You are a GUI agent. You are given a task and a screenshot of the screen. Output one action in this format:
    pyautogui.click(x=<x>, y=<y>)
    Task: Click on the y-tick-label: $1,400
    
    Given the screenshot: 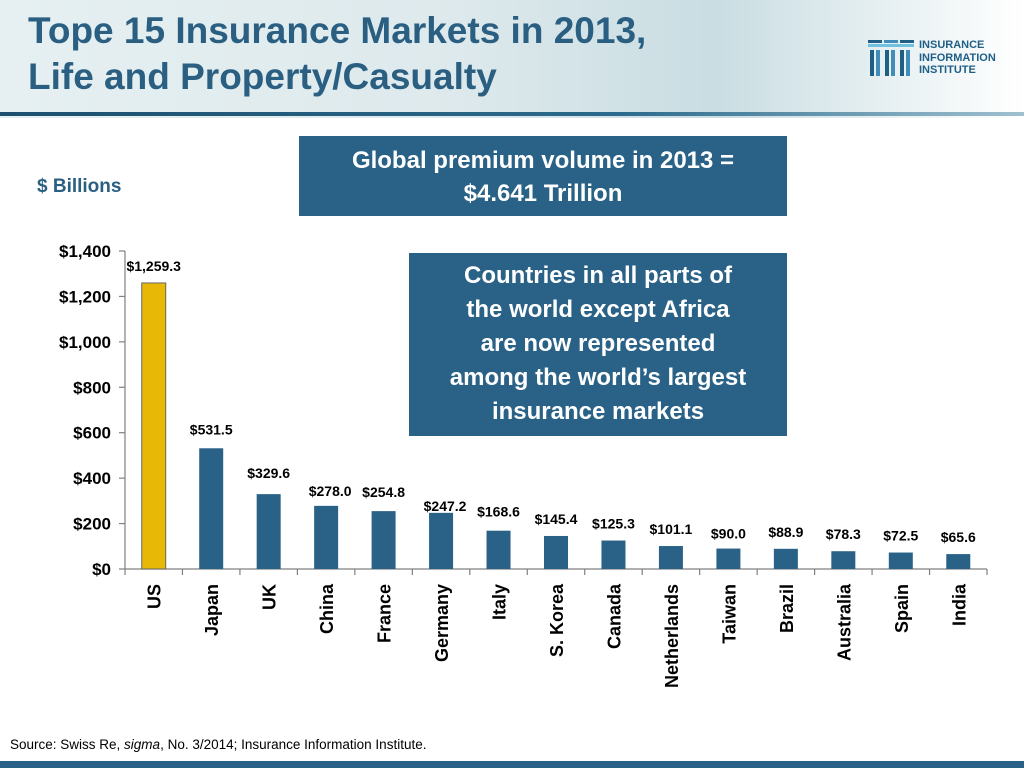 What is the action you would take?
    pyautogui.click(x=85, y=251)
    